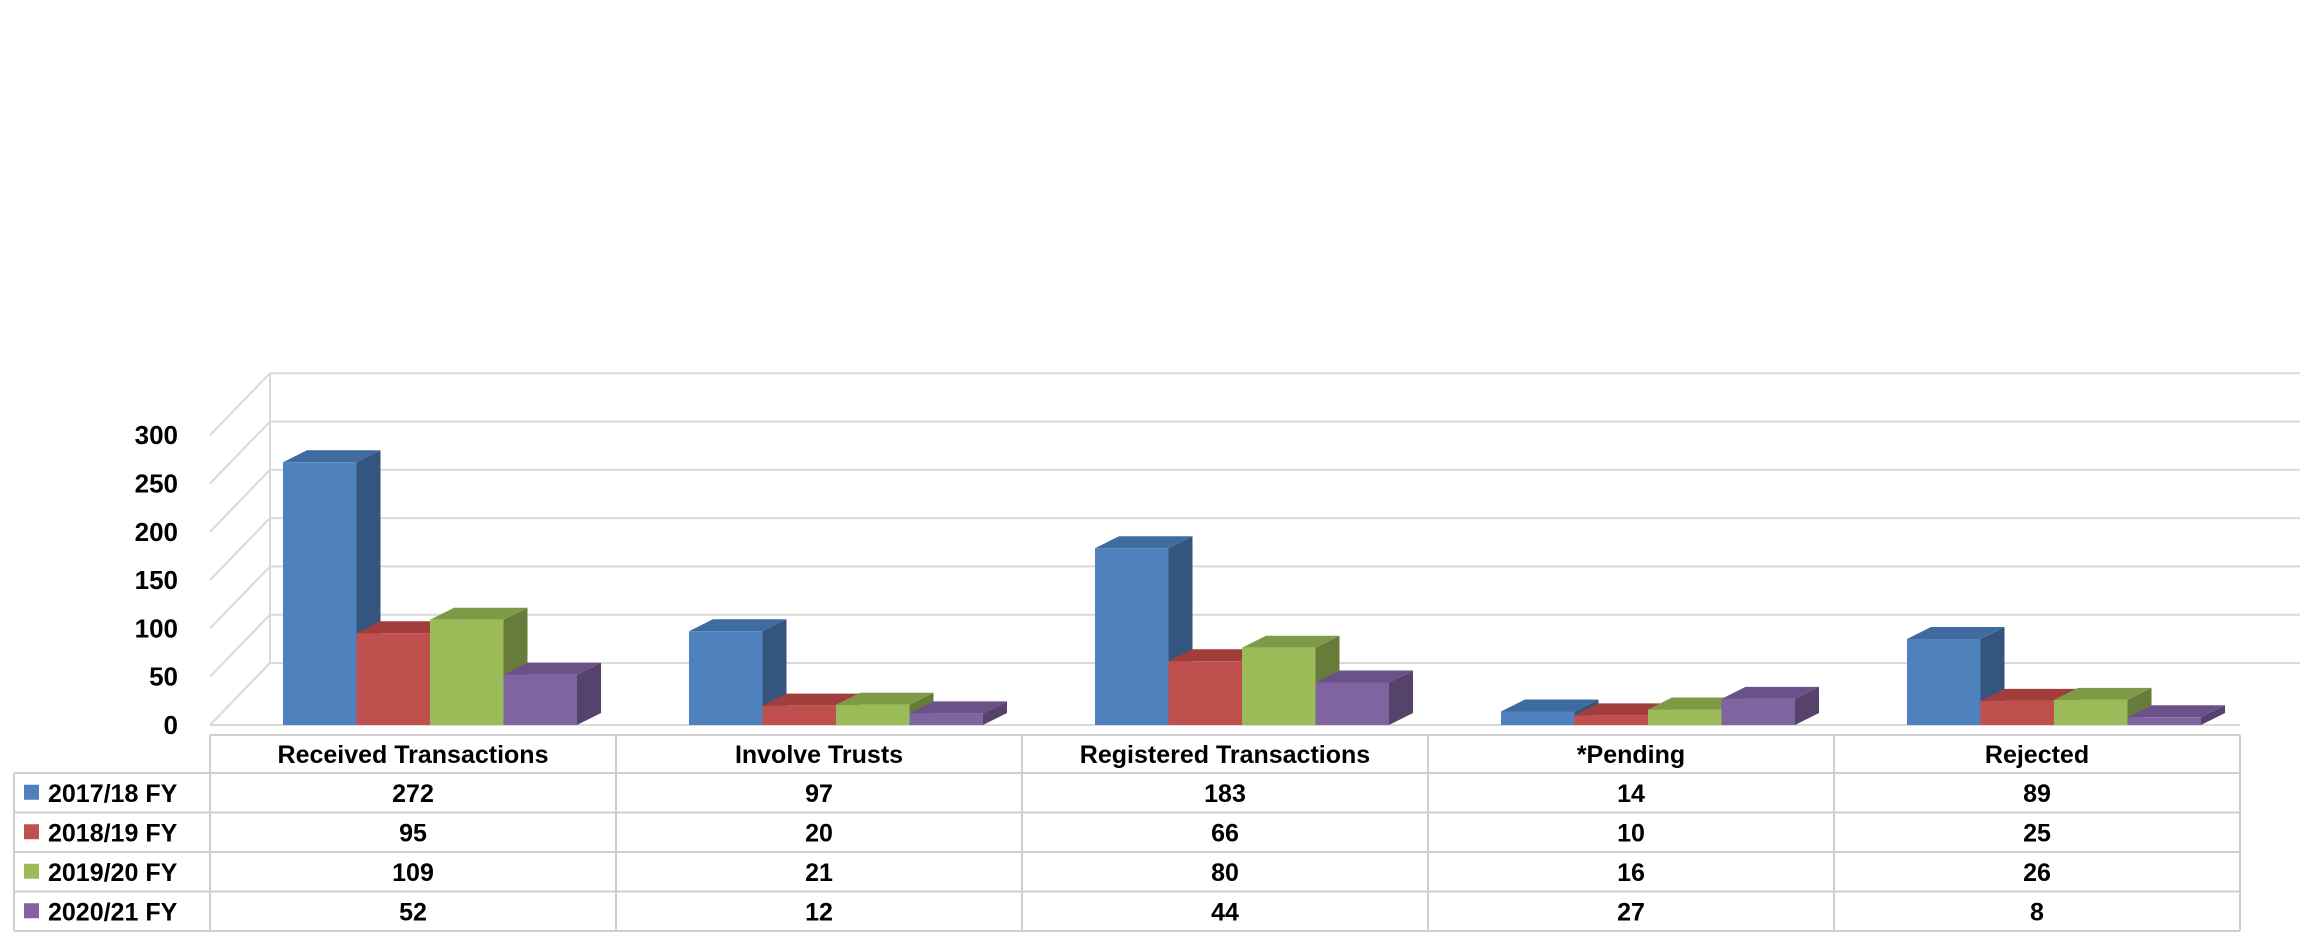  What do you see at coordinates (413, 833) in the screenshot?
I see `data-table-value: 95` at bounding box center [413, 833].